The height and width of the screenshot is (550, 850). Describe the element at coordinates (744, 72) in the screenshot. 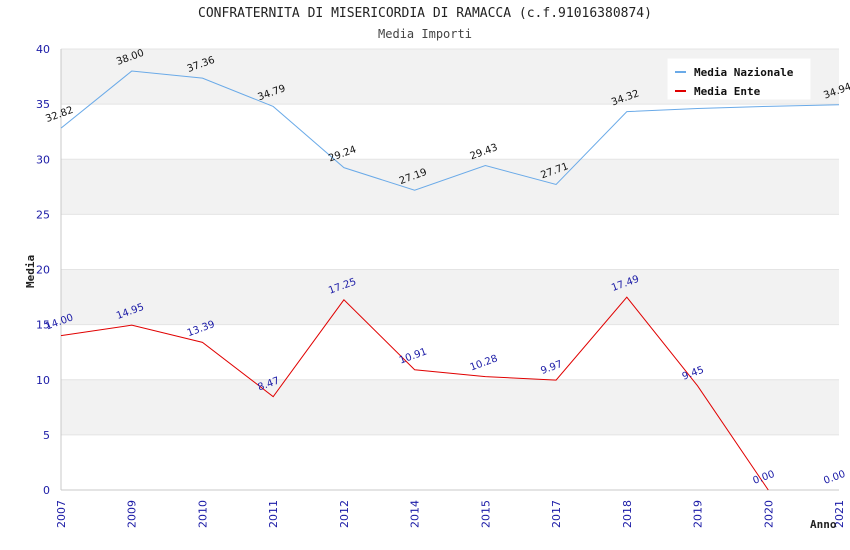

I see `legend-label: Media Nazionale` at that location.